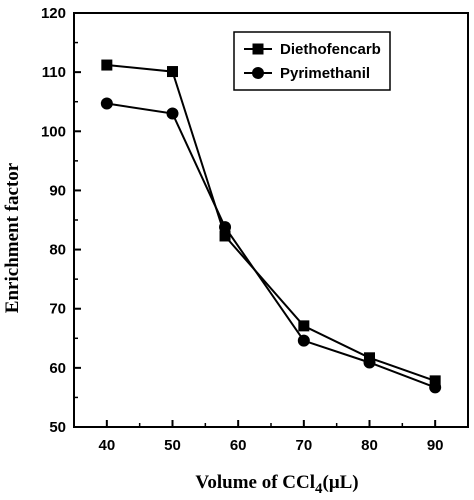  What do you see at coordinates (57, 368) in the screenshot?
I see `y-tick-label: 60` at bounding box center [57, 368].